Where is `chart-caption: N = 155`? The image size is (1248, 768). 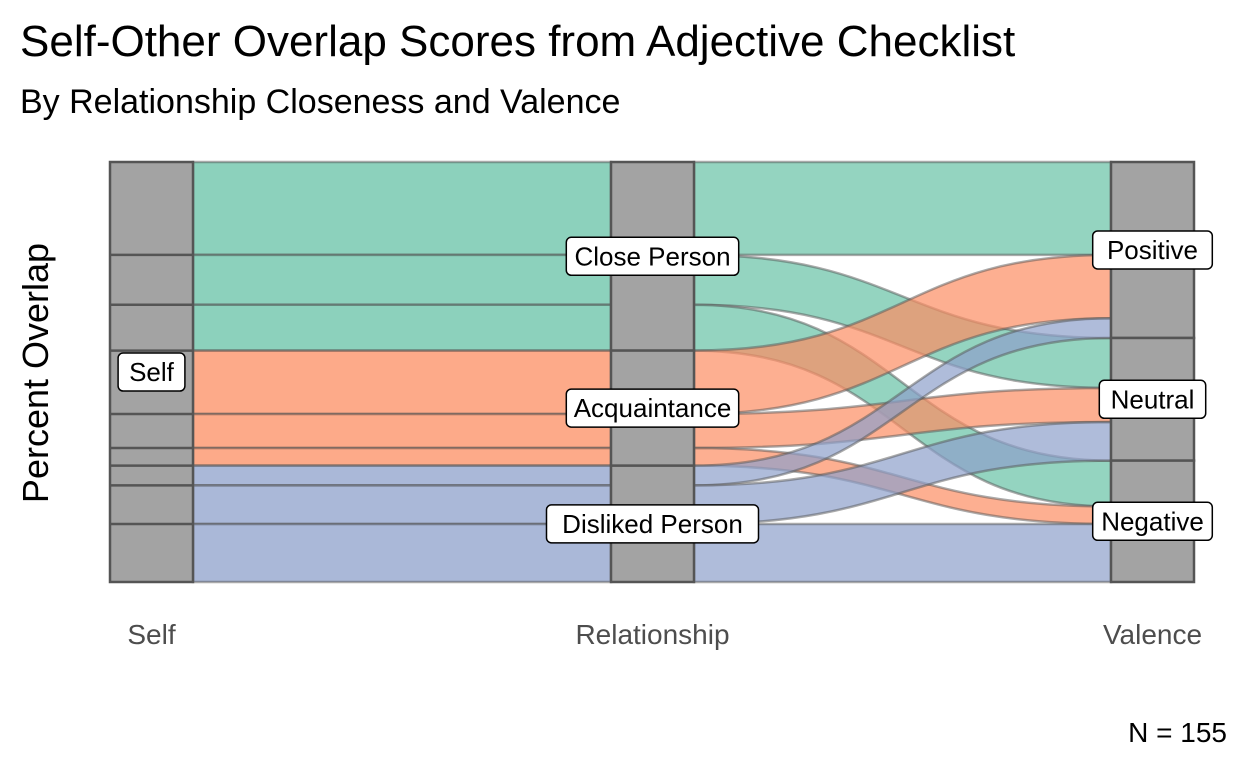 chart-caption: N = 155 is located at coordinates (1177, 732).